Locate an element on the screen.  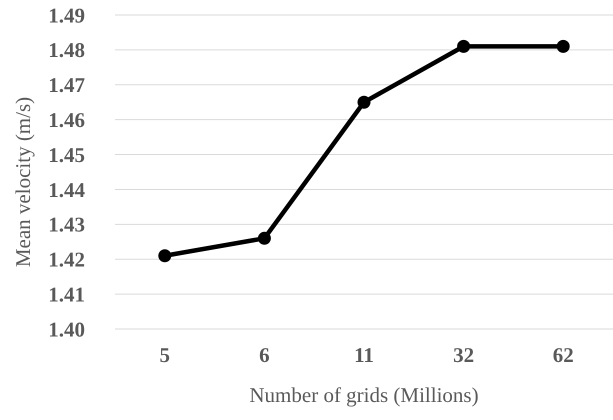
x-tick-label: 6 is located at coordinates (264, 355).